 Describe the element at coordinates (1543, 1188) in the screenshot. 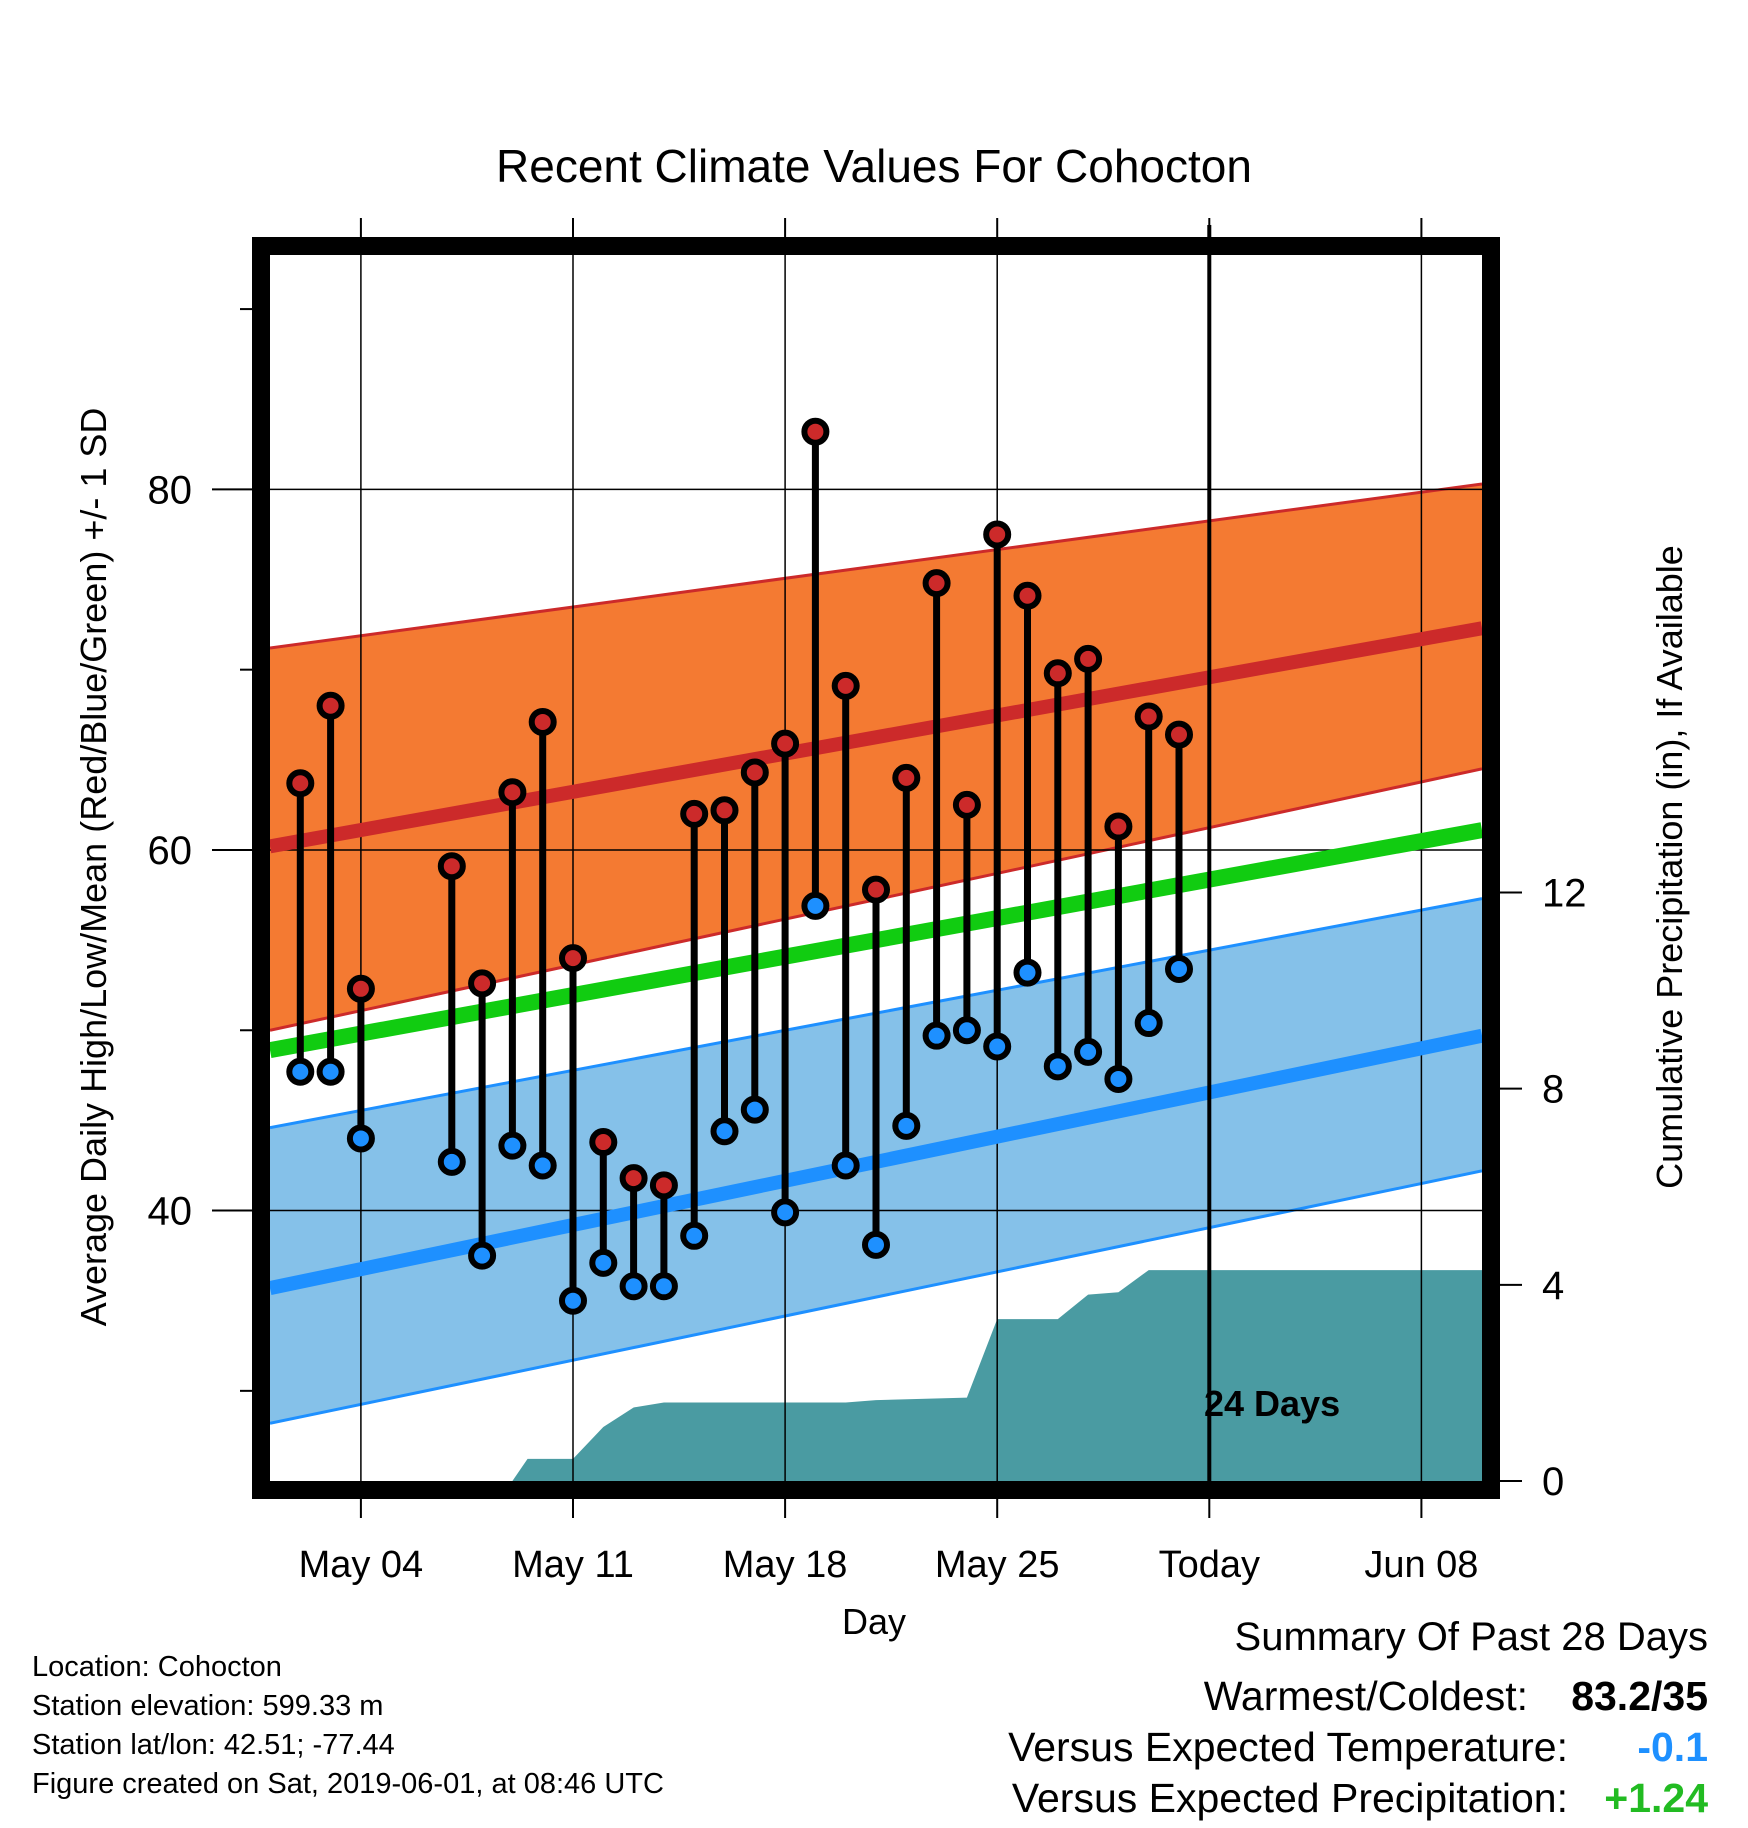

I see `y2-axis-ticks: 0 4 8 12` at that location.